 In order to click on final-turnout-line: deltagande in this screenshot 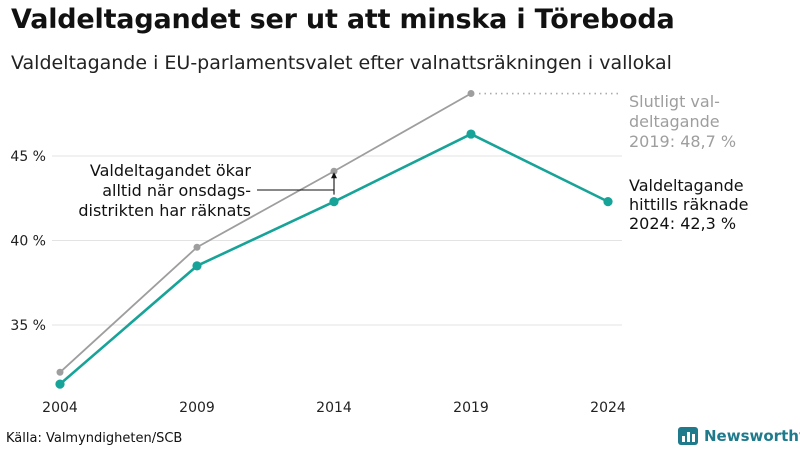, I will do `click(674, 121)`.